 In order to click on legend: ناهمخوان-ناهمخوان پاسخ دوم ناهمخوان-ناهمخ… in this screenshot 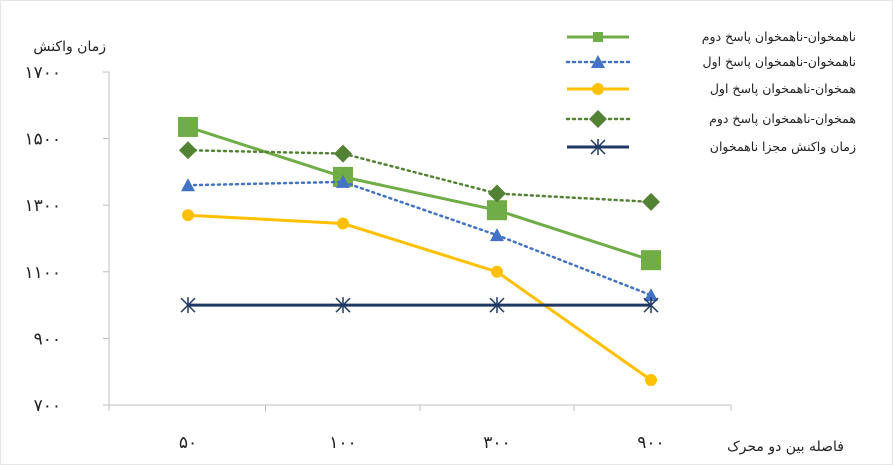, I will do `click(710, 92)`.